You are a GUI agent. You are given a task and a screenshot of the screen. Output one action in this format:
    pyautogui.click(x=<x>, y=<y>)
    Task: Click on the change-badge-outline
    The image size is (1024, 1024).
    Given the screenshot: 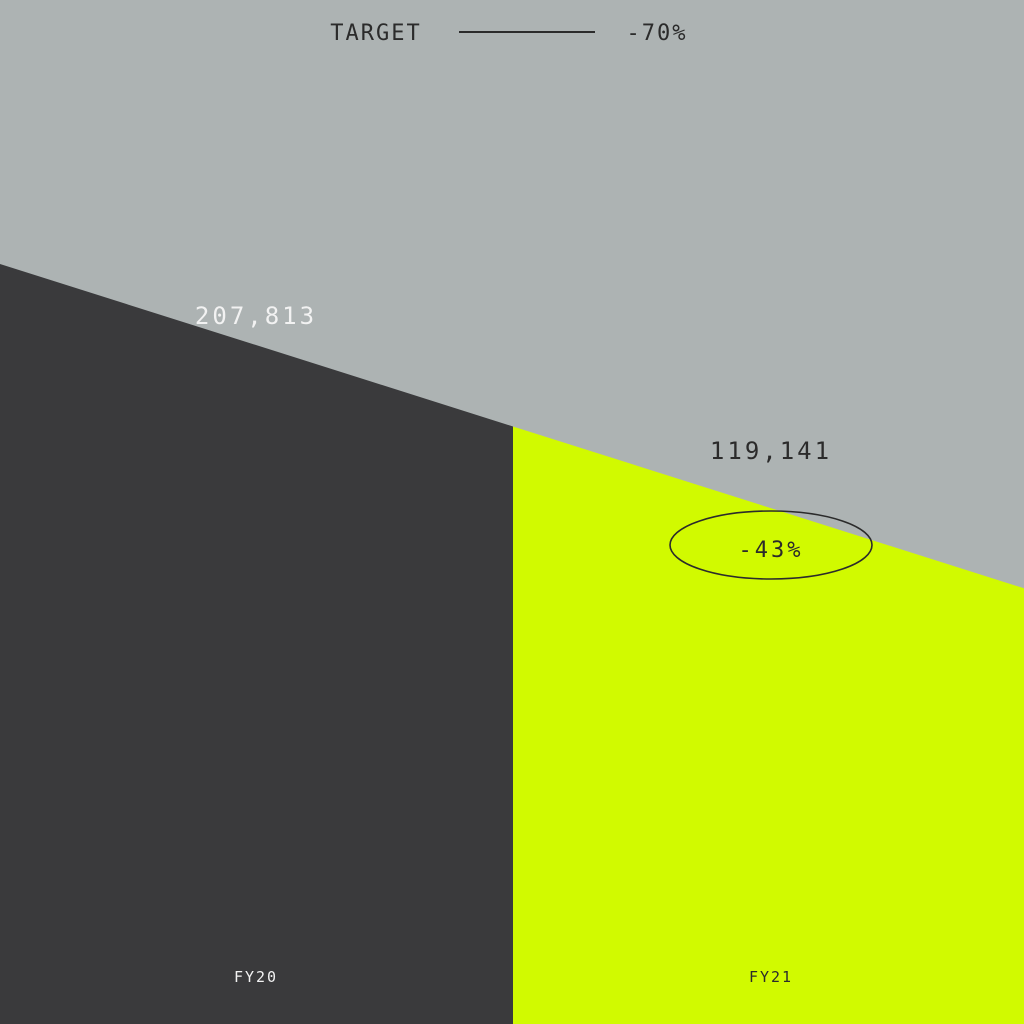 What is the action you would take?
    pyautogui.click(x=771, y=545)
    